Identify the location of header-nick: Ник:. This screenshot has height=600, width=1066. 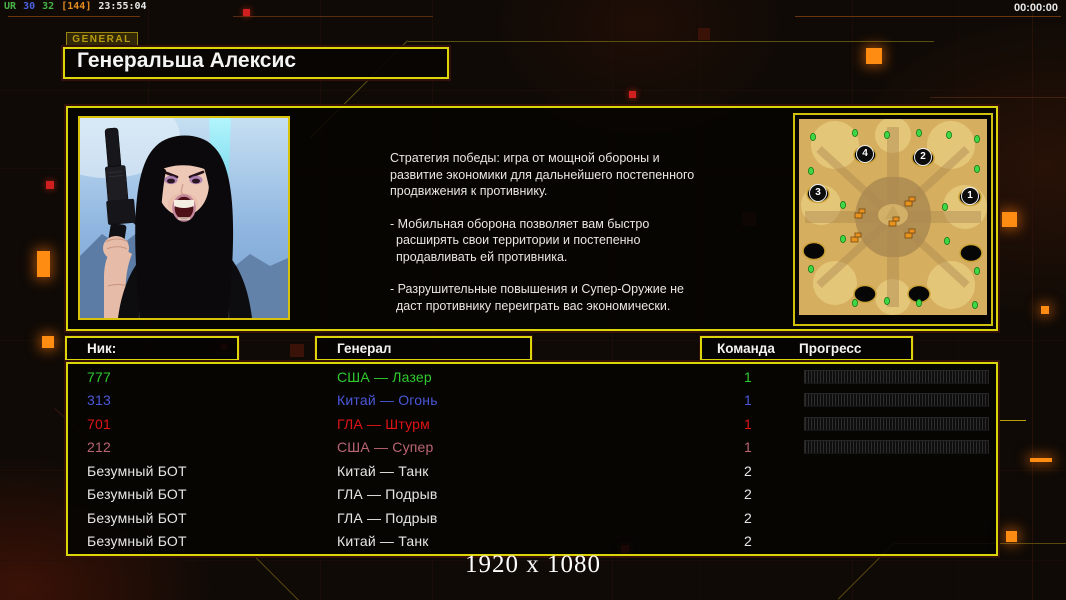
(152, 348).